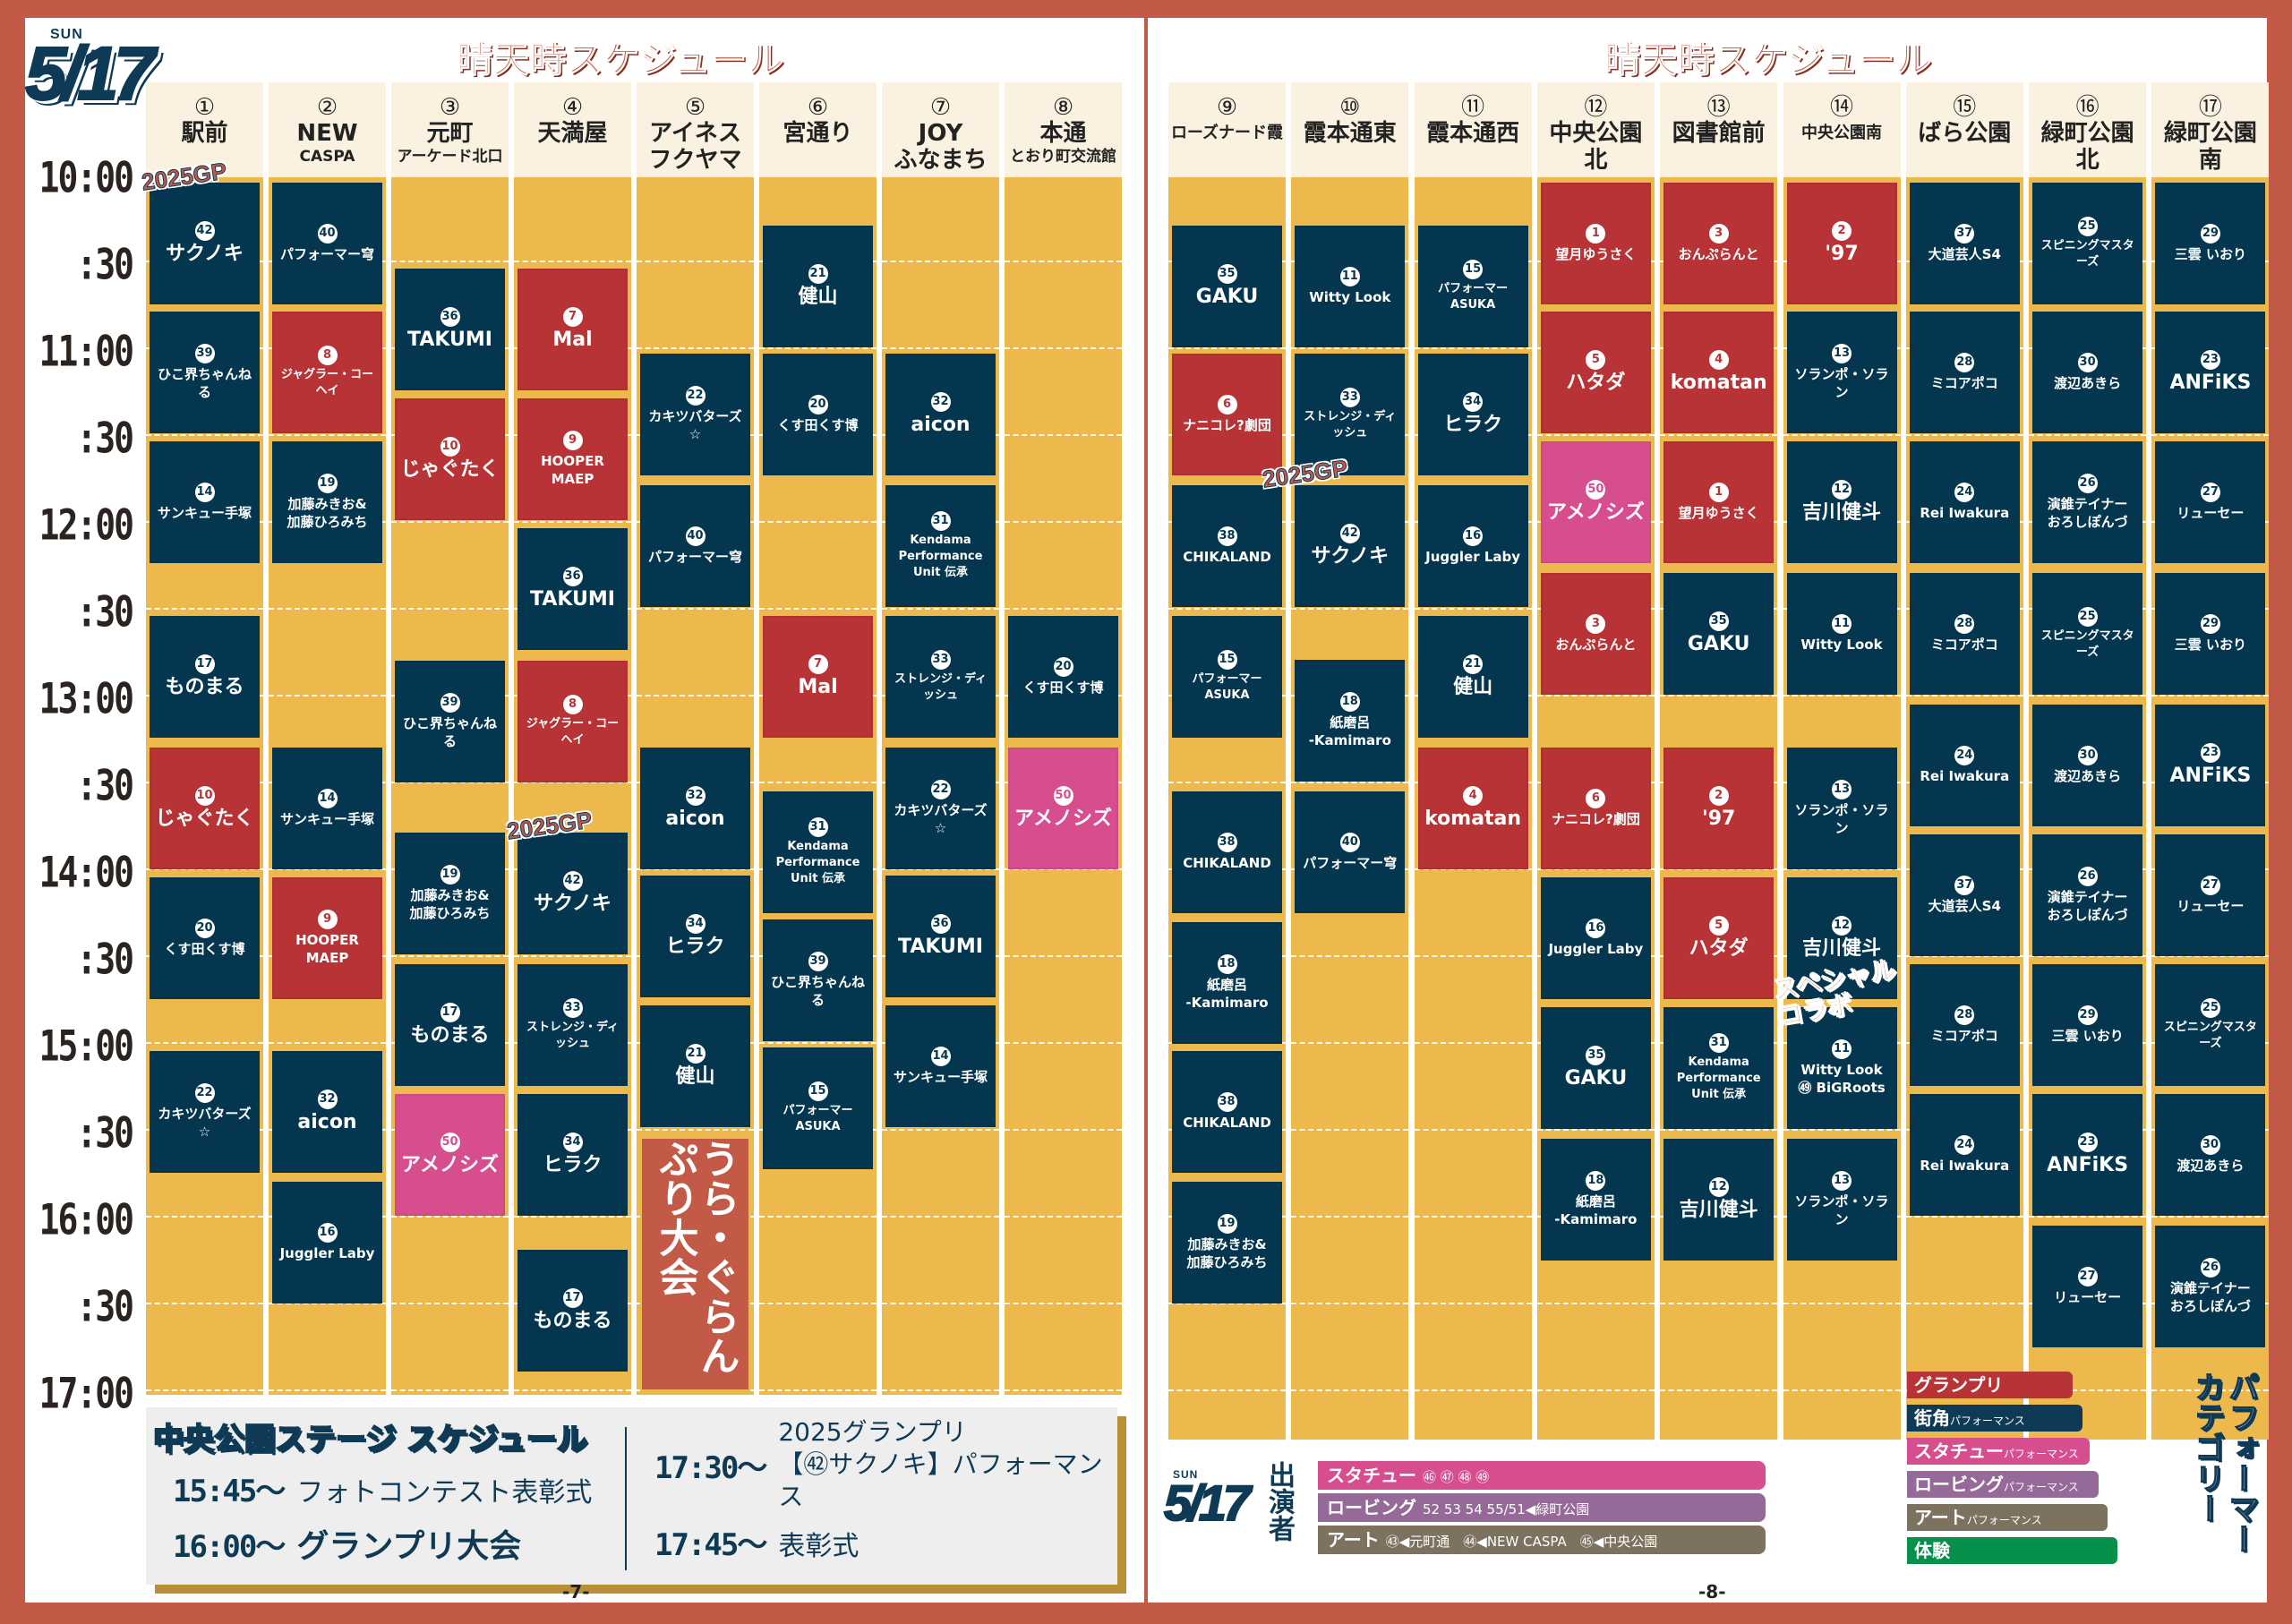 The image size is (2292, 1624). I want to click on performance-slot: 34 ヒラク, so click(572, 1155).